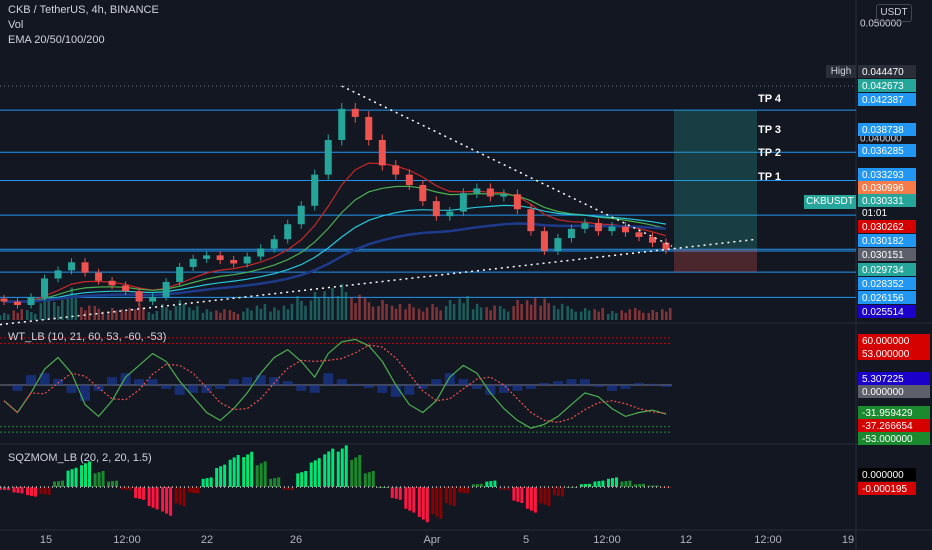 The image size is (932, 550). I want to click on tp1-label: TP 1, so click(770, 177).